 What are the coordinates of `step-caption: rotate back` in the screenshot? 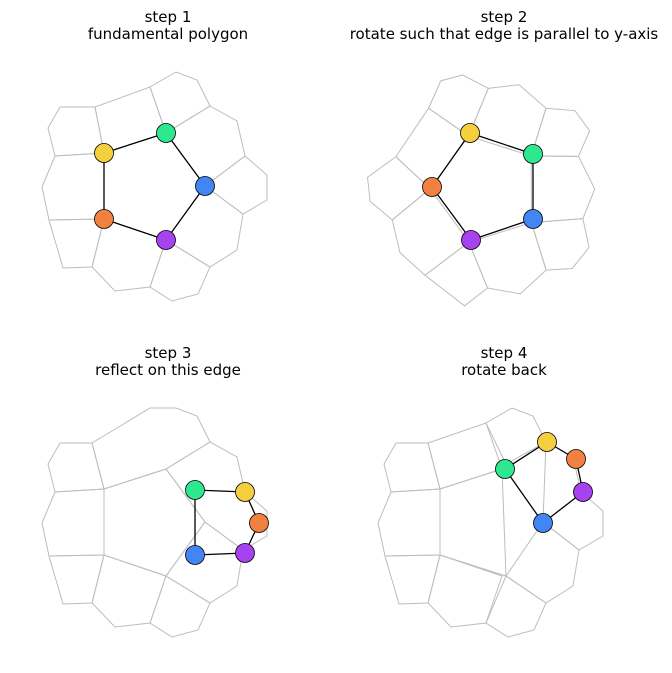 It's located at (504, 370).